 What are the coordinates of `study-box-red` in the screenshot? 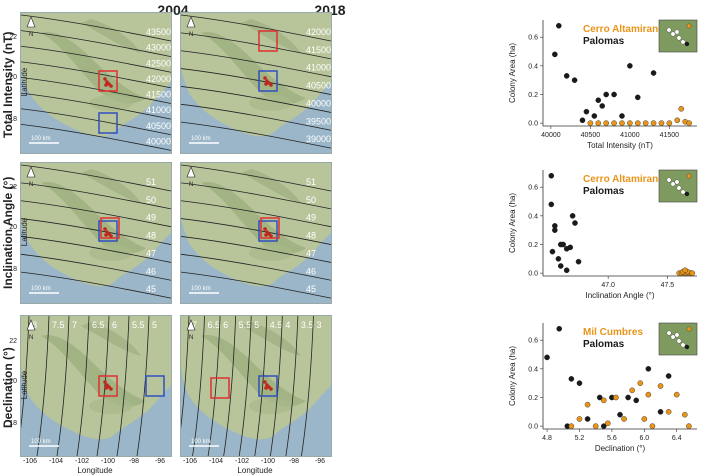 It's located at (108, 386).